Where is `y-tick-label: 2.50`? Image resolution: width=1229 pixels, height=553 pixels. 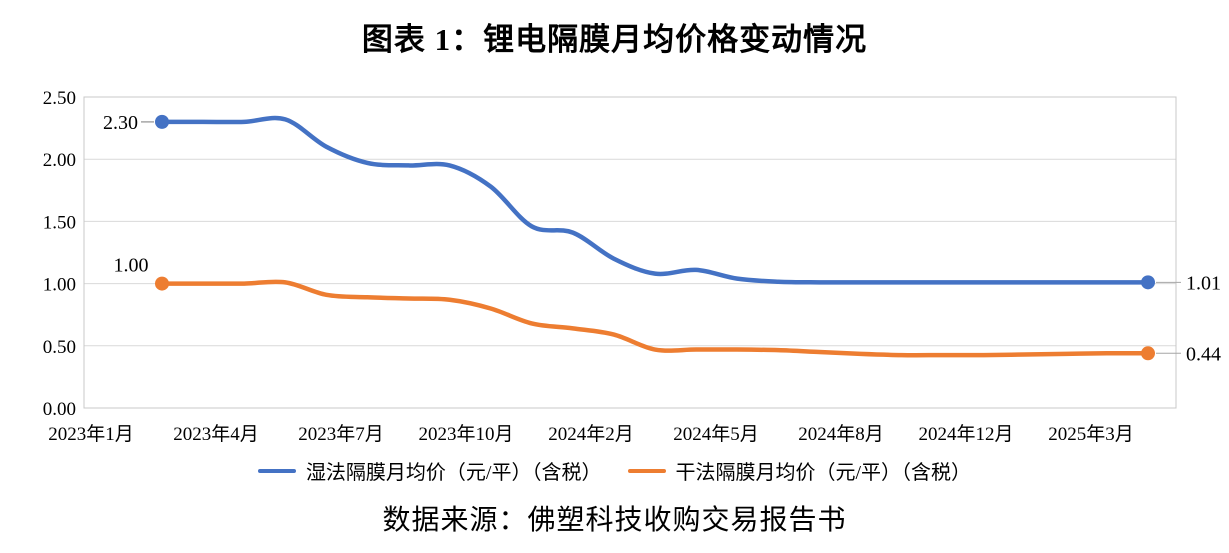 y-tick-label: 2.50 is located at coordinates (59, 98).